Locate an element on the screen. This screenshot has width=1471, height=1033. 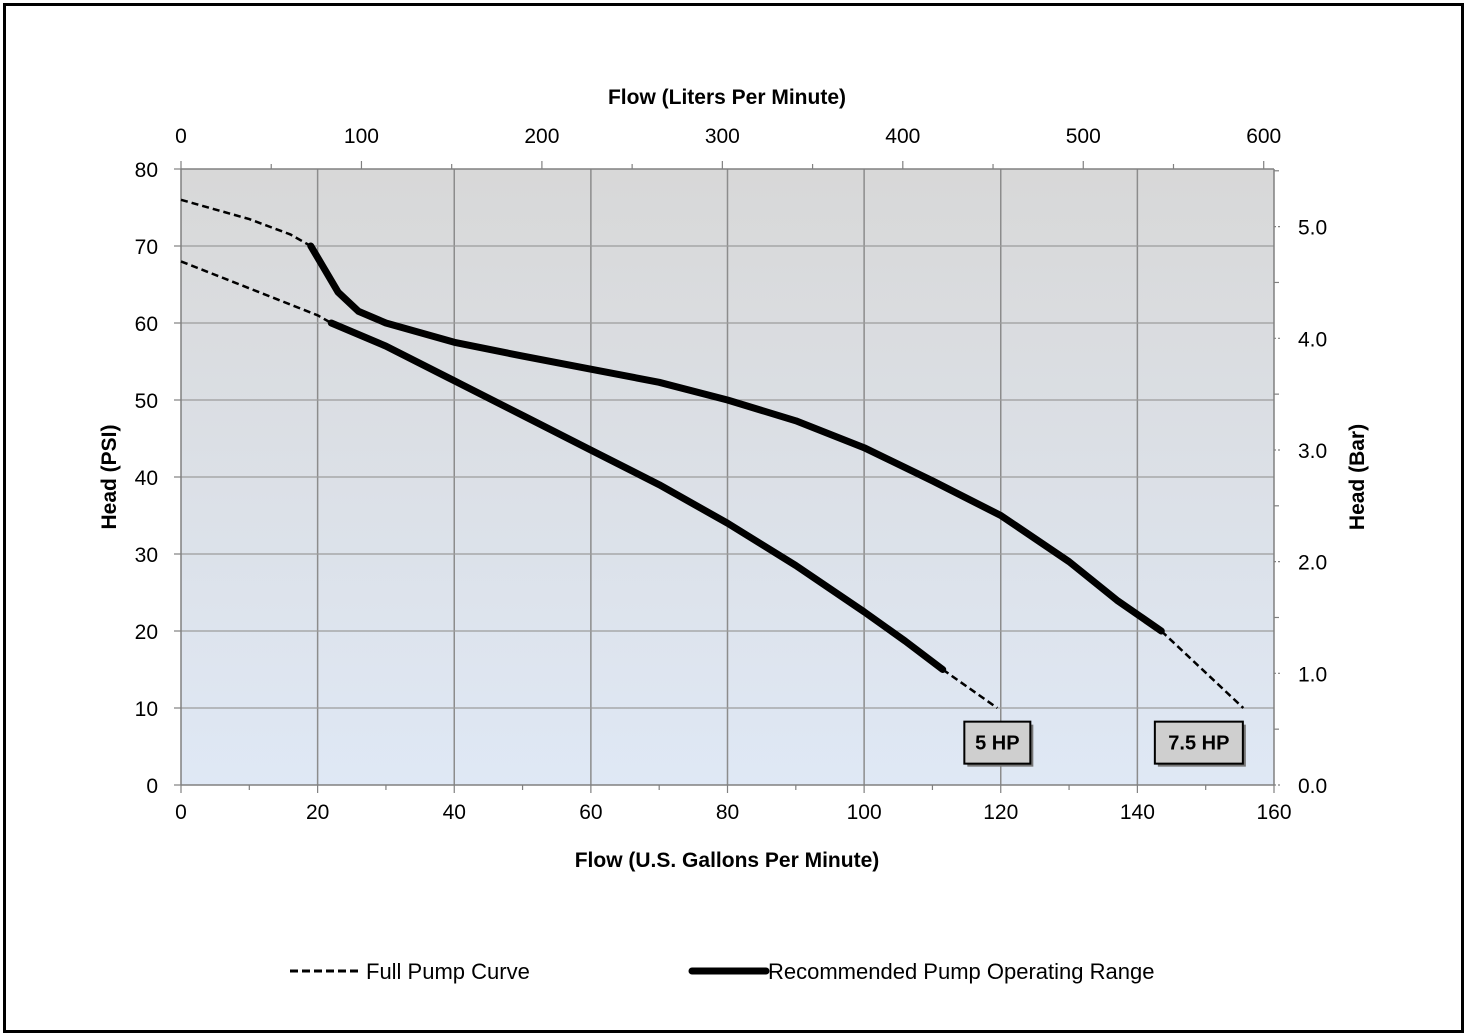
full-curve-5-hp is located at coordinates (256, 292).